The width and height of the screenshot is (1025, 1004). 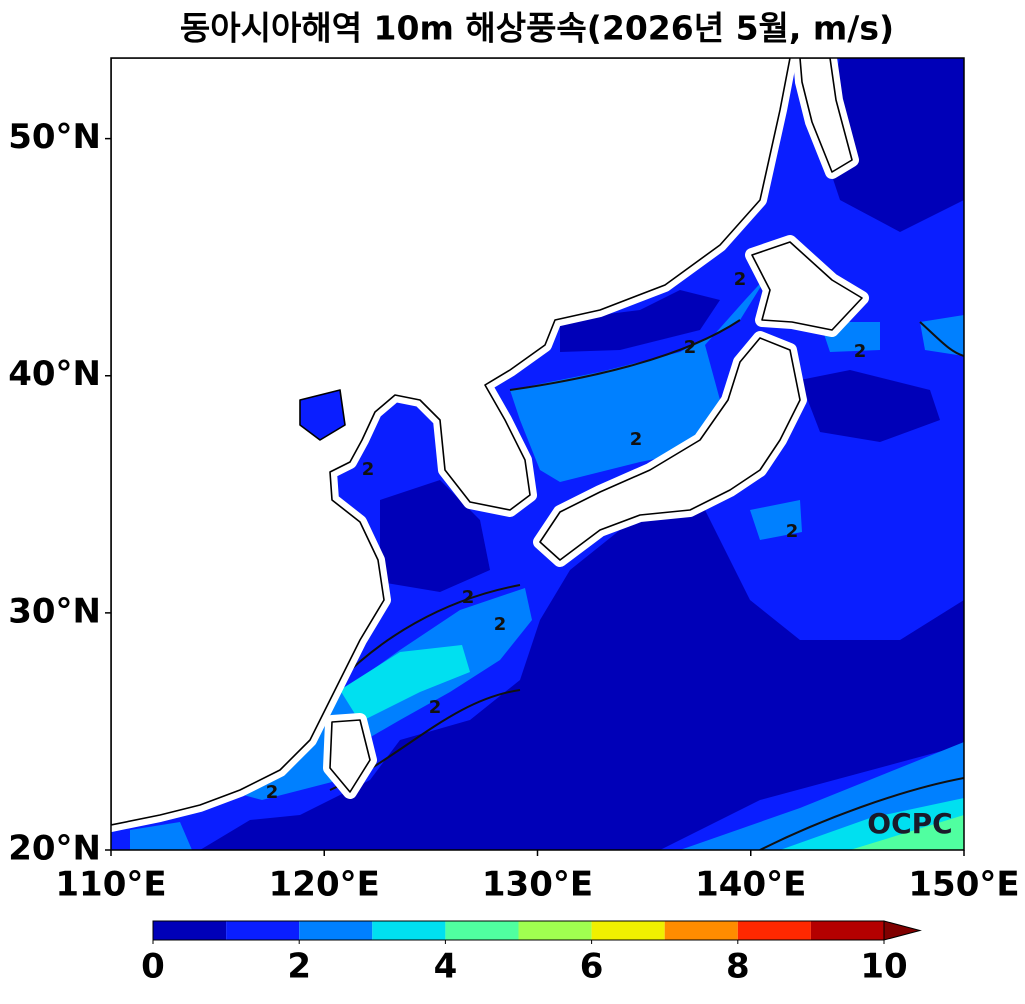 I want to click on x-tick-label: 110°E, so click(x=110, y=885).